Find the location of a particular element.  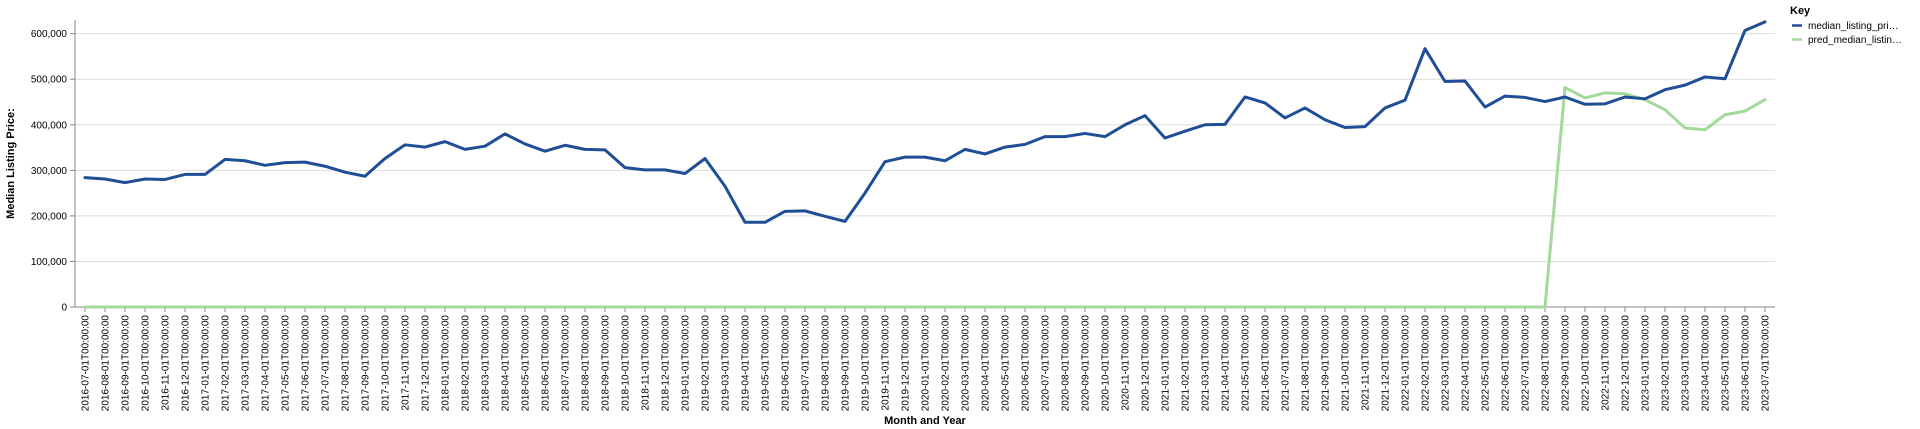

x-tick-label: 2023-01-01T00:00:00 is located at coordinates (1646, 363).